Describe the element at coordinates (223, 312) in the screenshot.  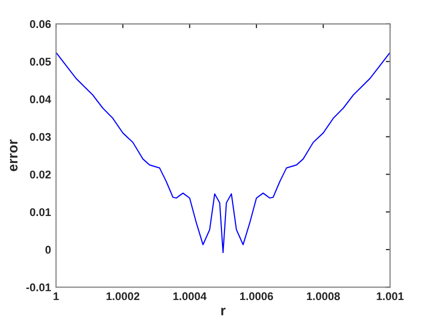
I see `x-axis-title: r` at that location.